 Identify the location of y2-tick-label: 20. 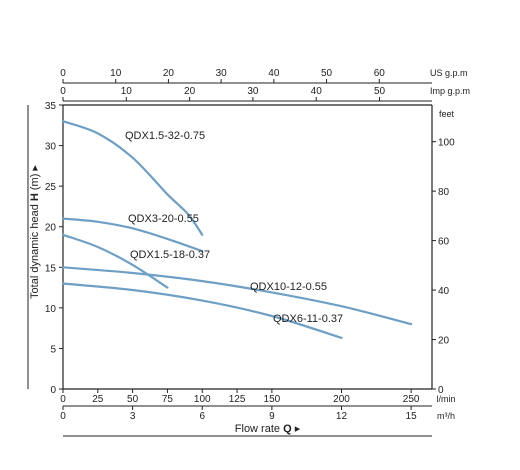
(444, 341).